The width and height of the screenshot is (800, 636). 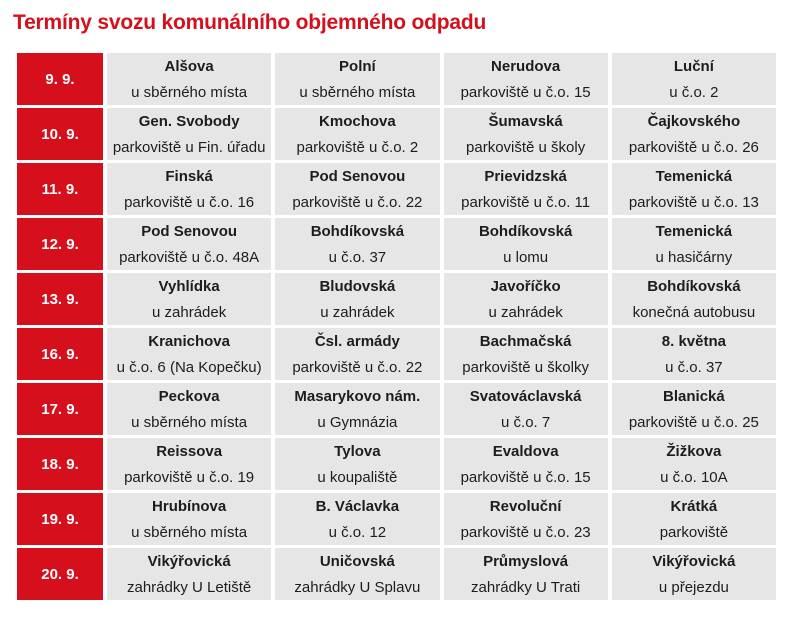 I want to click on location-detail: konečná autobusu, so click(x=694, y=312).